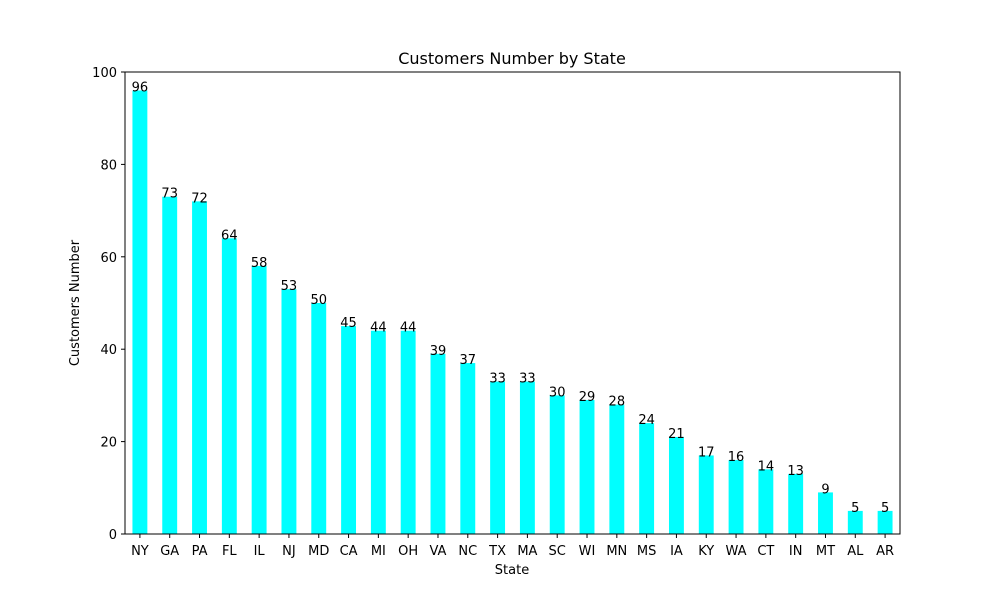  What do you see at coordinates (766, 501) in the screenshot?
I see `bar-ct` at bounding box center [766, 501].